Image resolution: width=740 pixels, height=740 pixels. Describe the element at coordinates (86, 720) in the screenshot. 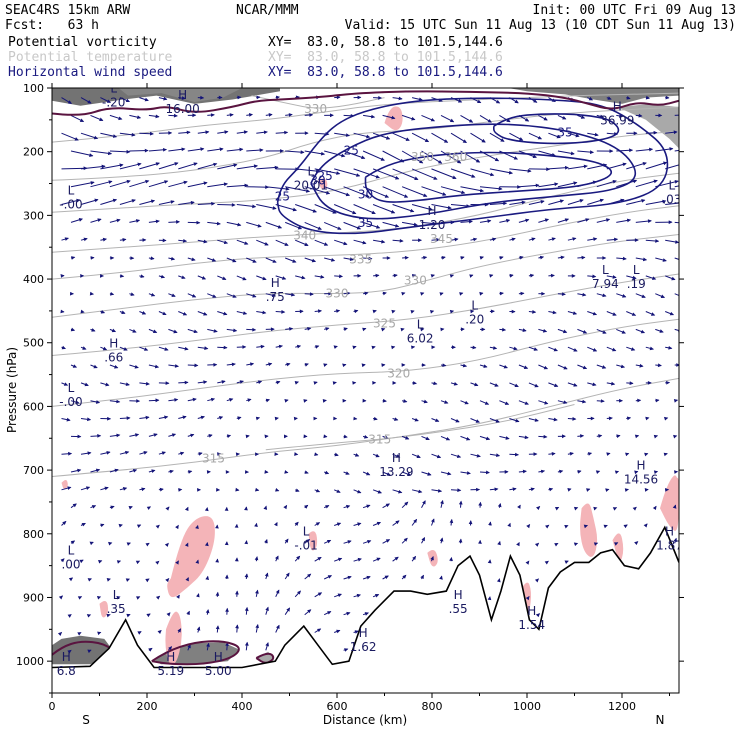

I see `x-axis-end-left: S` at that location.